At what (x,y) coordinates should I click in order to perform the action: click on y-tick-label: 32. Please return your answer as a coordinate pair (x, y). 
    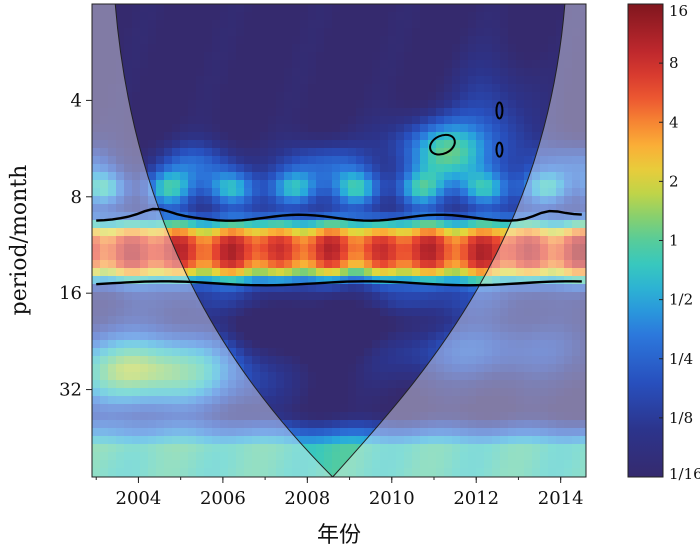
    Looking at the image, I should click on (70, 390).